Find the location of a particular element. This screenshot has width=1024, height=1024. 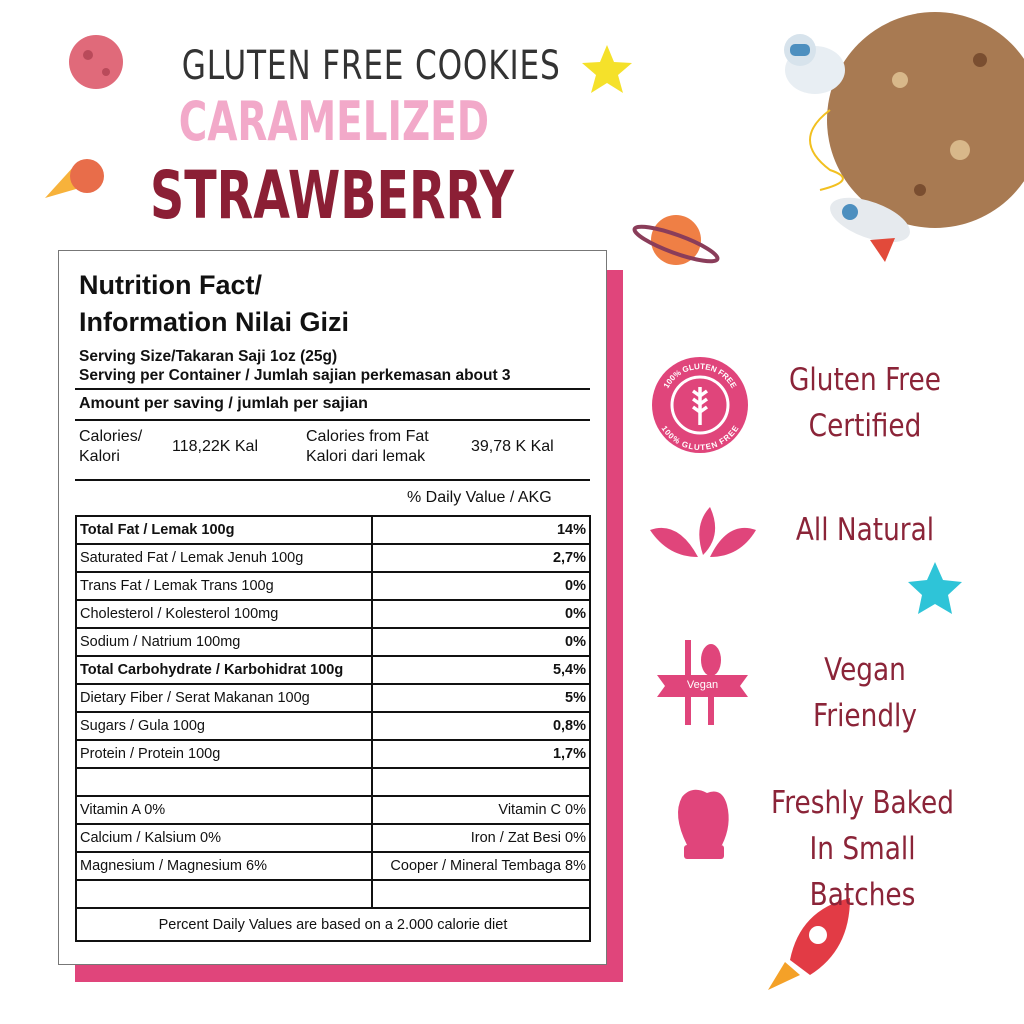

mineral-left: Vitamin A 0% is located at coordinates (224, 810).